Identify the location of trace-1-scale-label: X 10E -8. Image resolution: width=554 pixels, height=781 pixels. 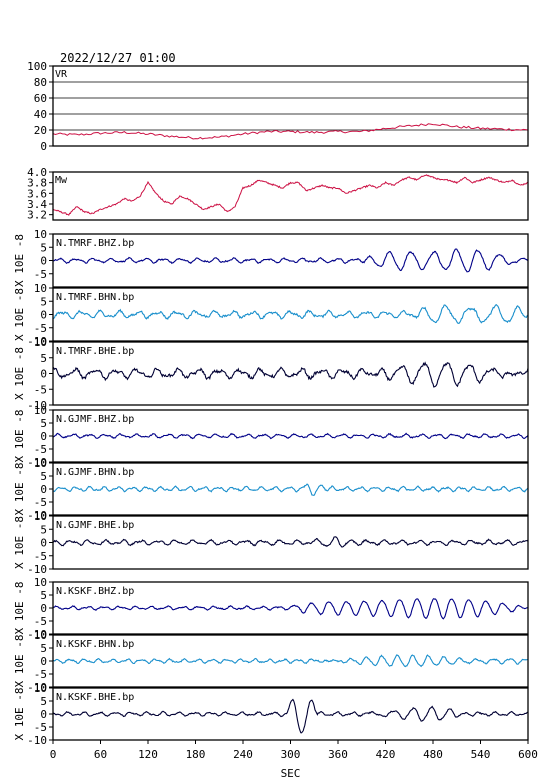
(19, 260).